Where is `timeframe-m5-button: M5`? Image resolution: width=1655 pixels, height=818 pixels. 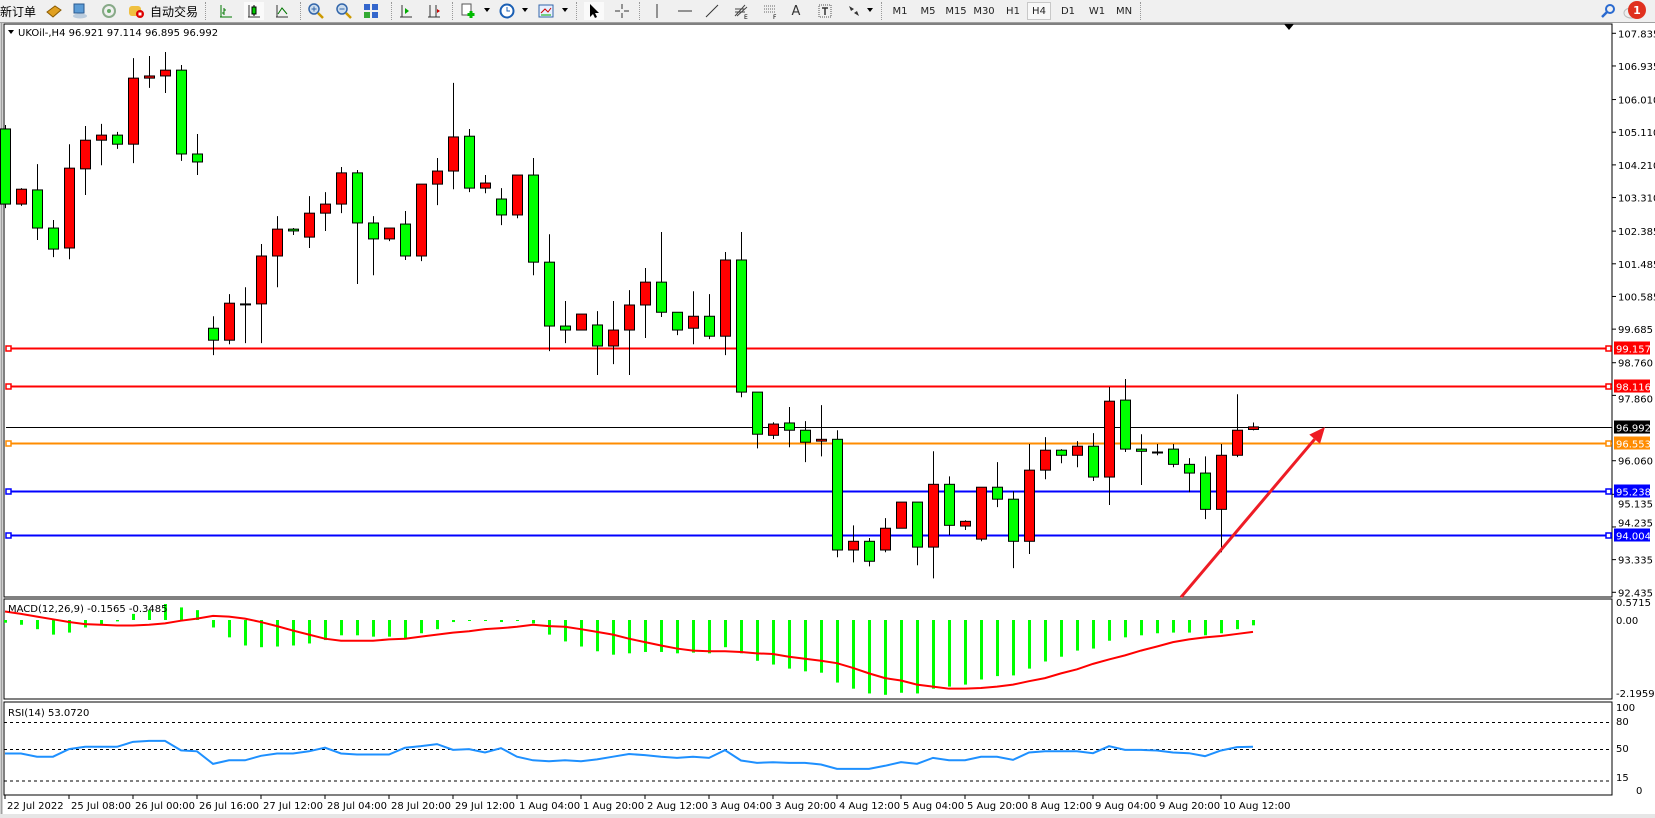 timeframe-m5-button: M5 is located at coordinates (928, 11).